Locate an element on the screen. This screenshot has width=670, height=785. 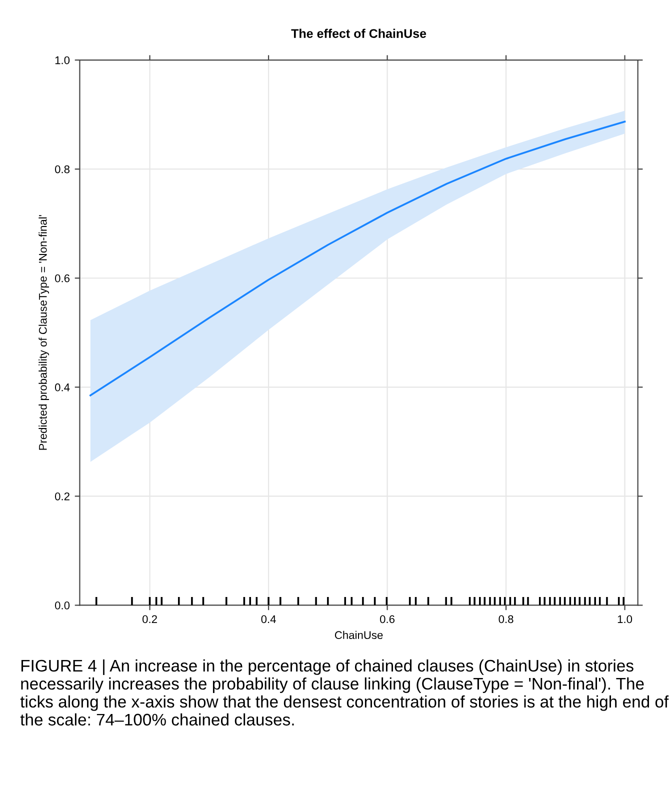
y-tick-label: 1.0 is located at coordinates (62, 60).